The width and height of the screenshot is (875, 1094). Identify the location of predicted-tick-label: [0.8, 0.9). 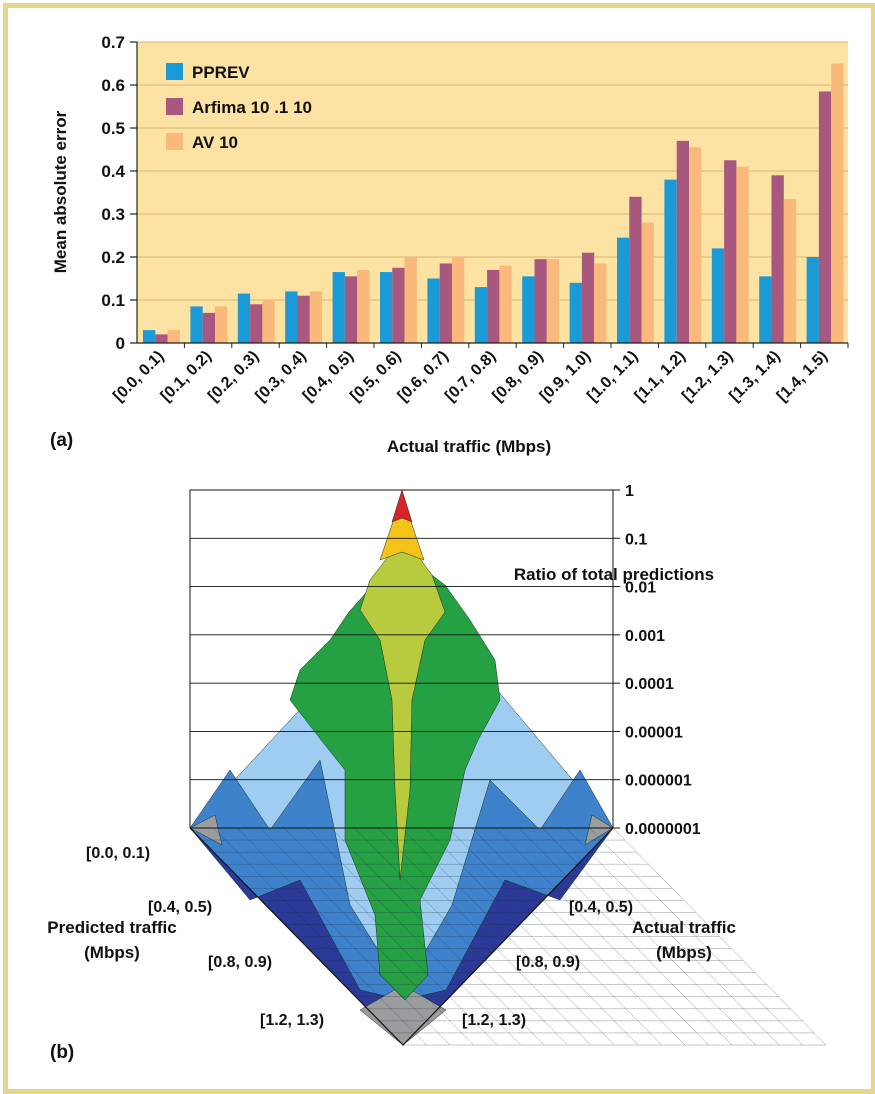
(240, 962).